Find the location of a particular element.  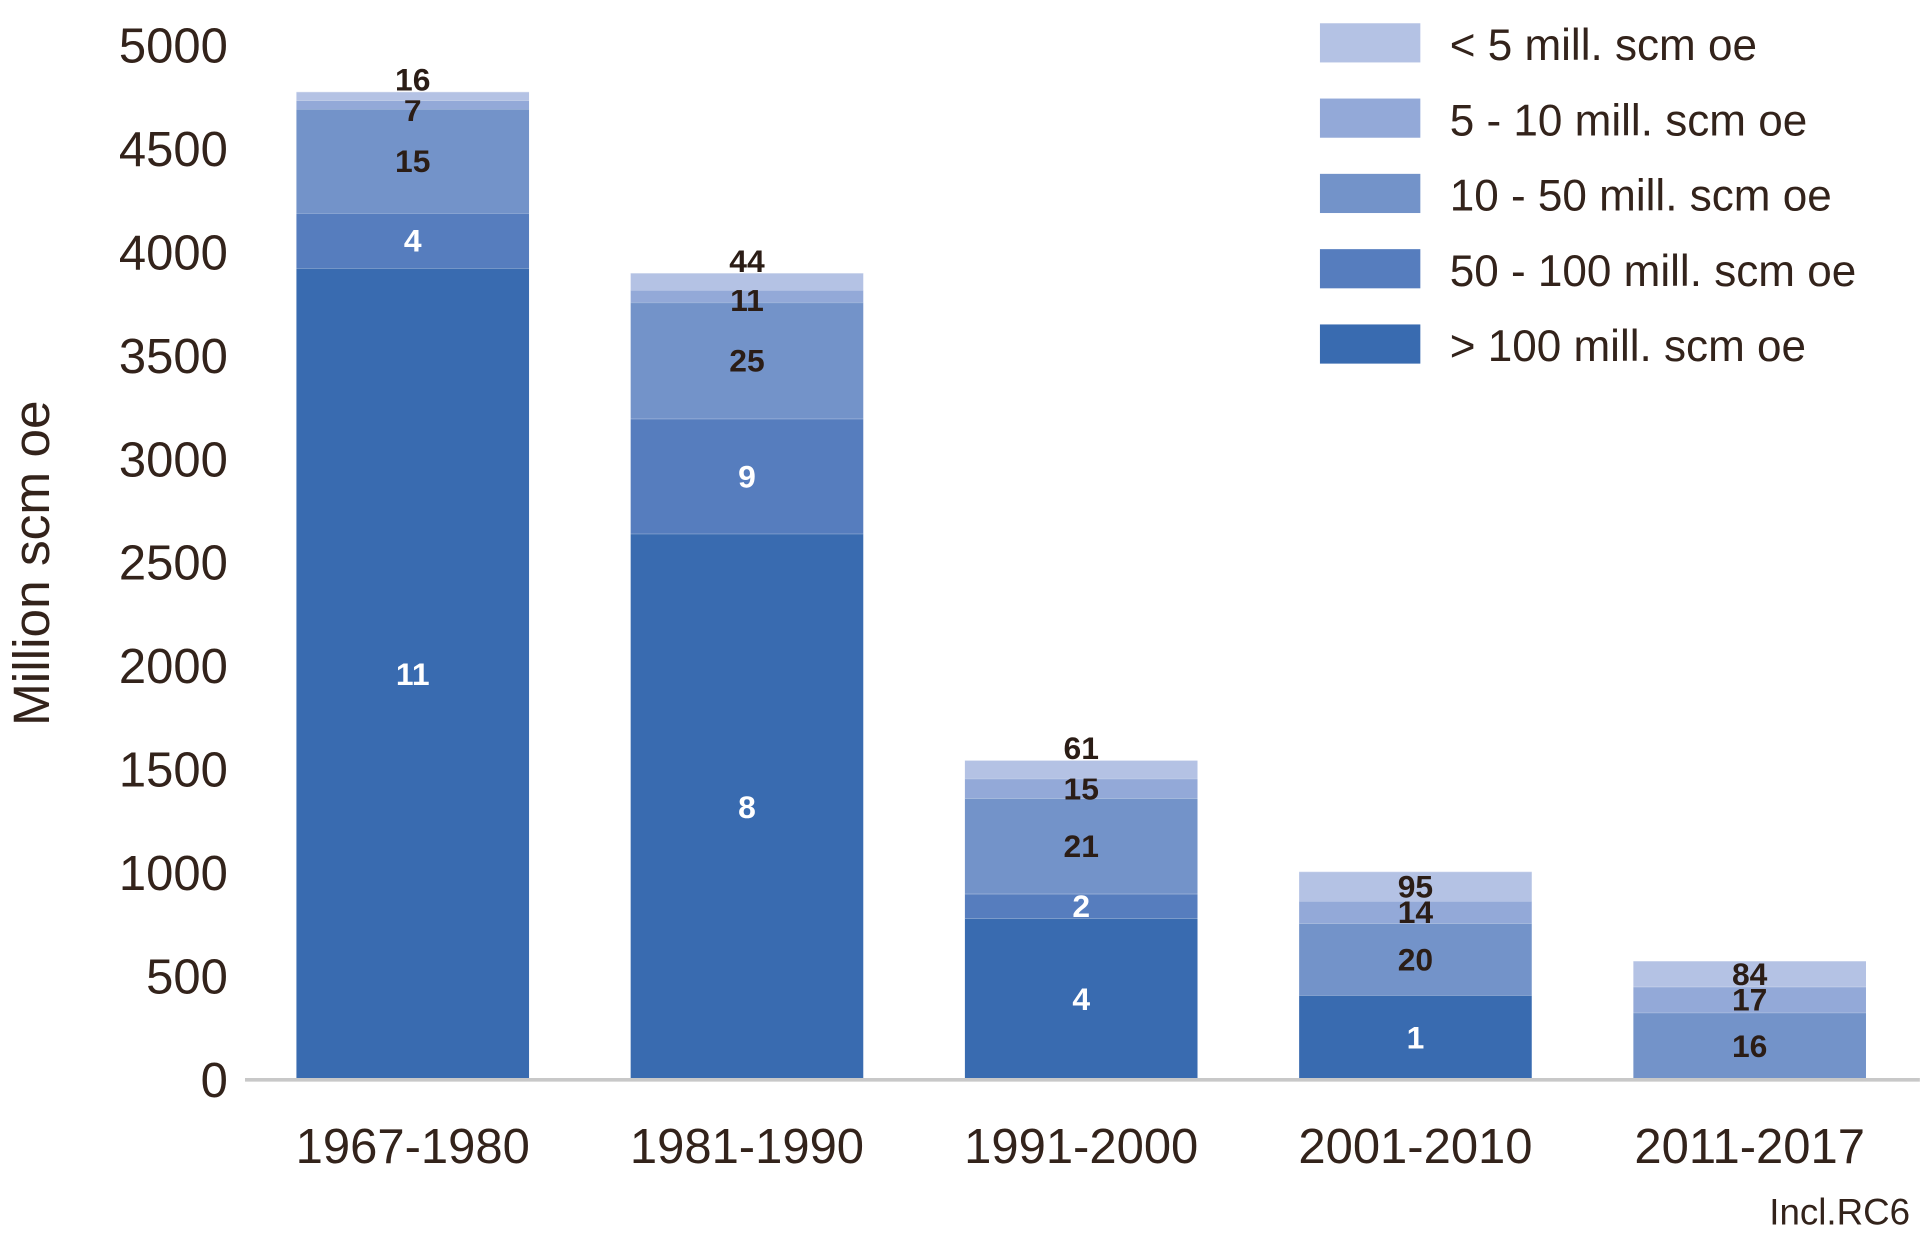

y-tick-label: 1500 is located at coordinates (173, 771).